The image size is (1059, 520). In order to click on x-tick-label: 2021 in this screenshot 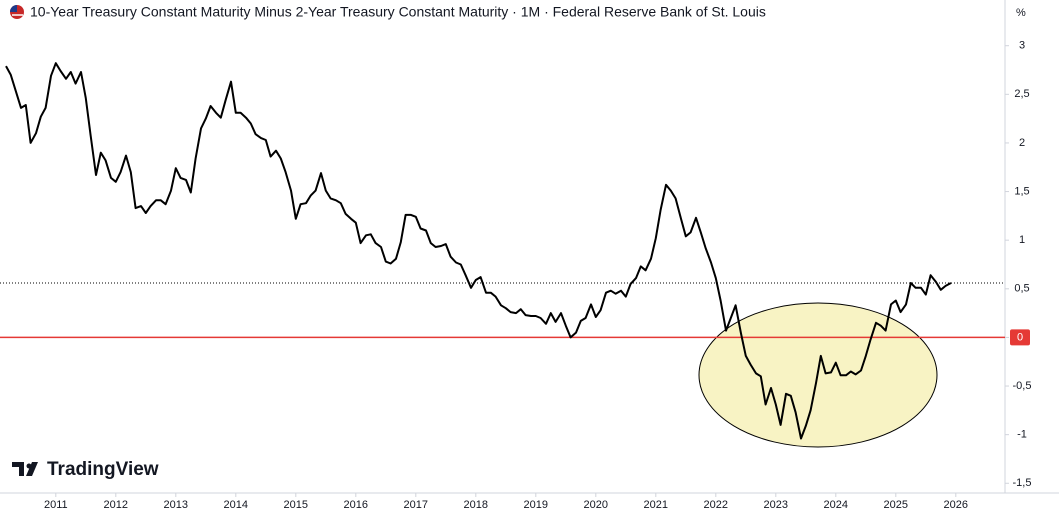, I will do `click(656, 505)`.